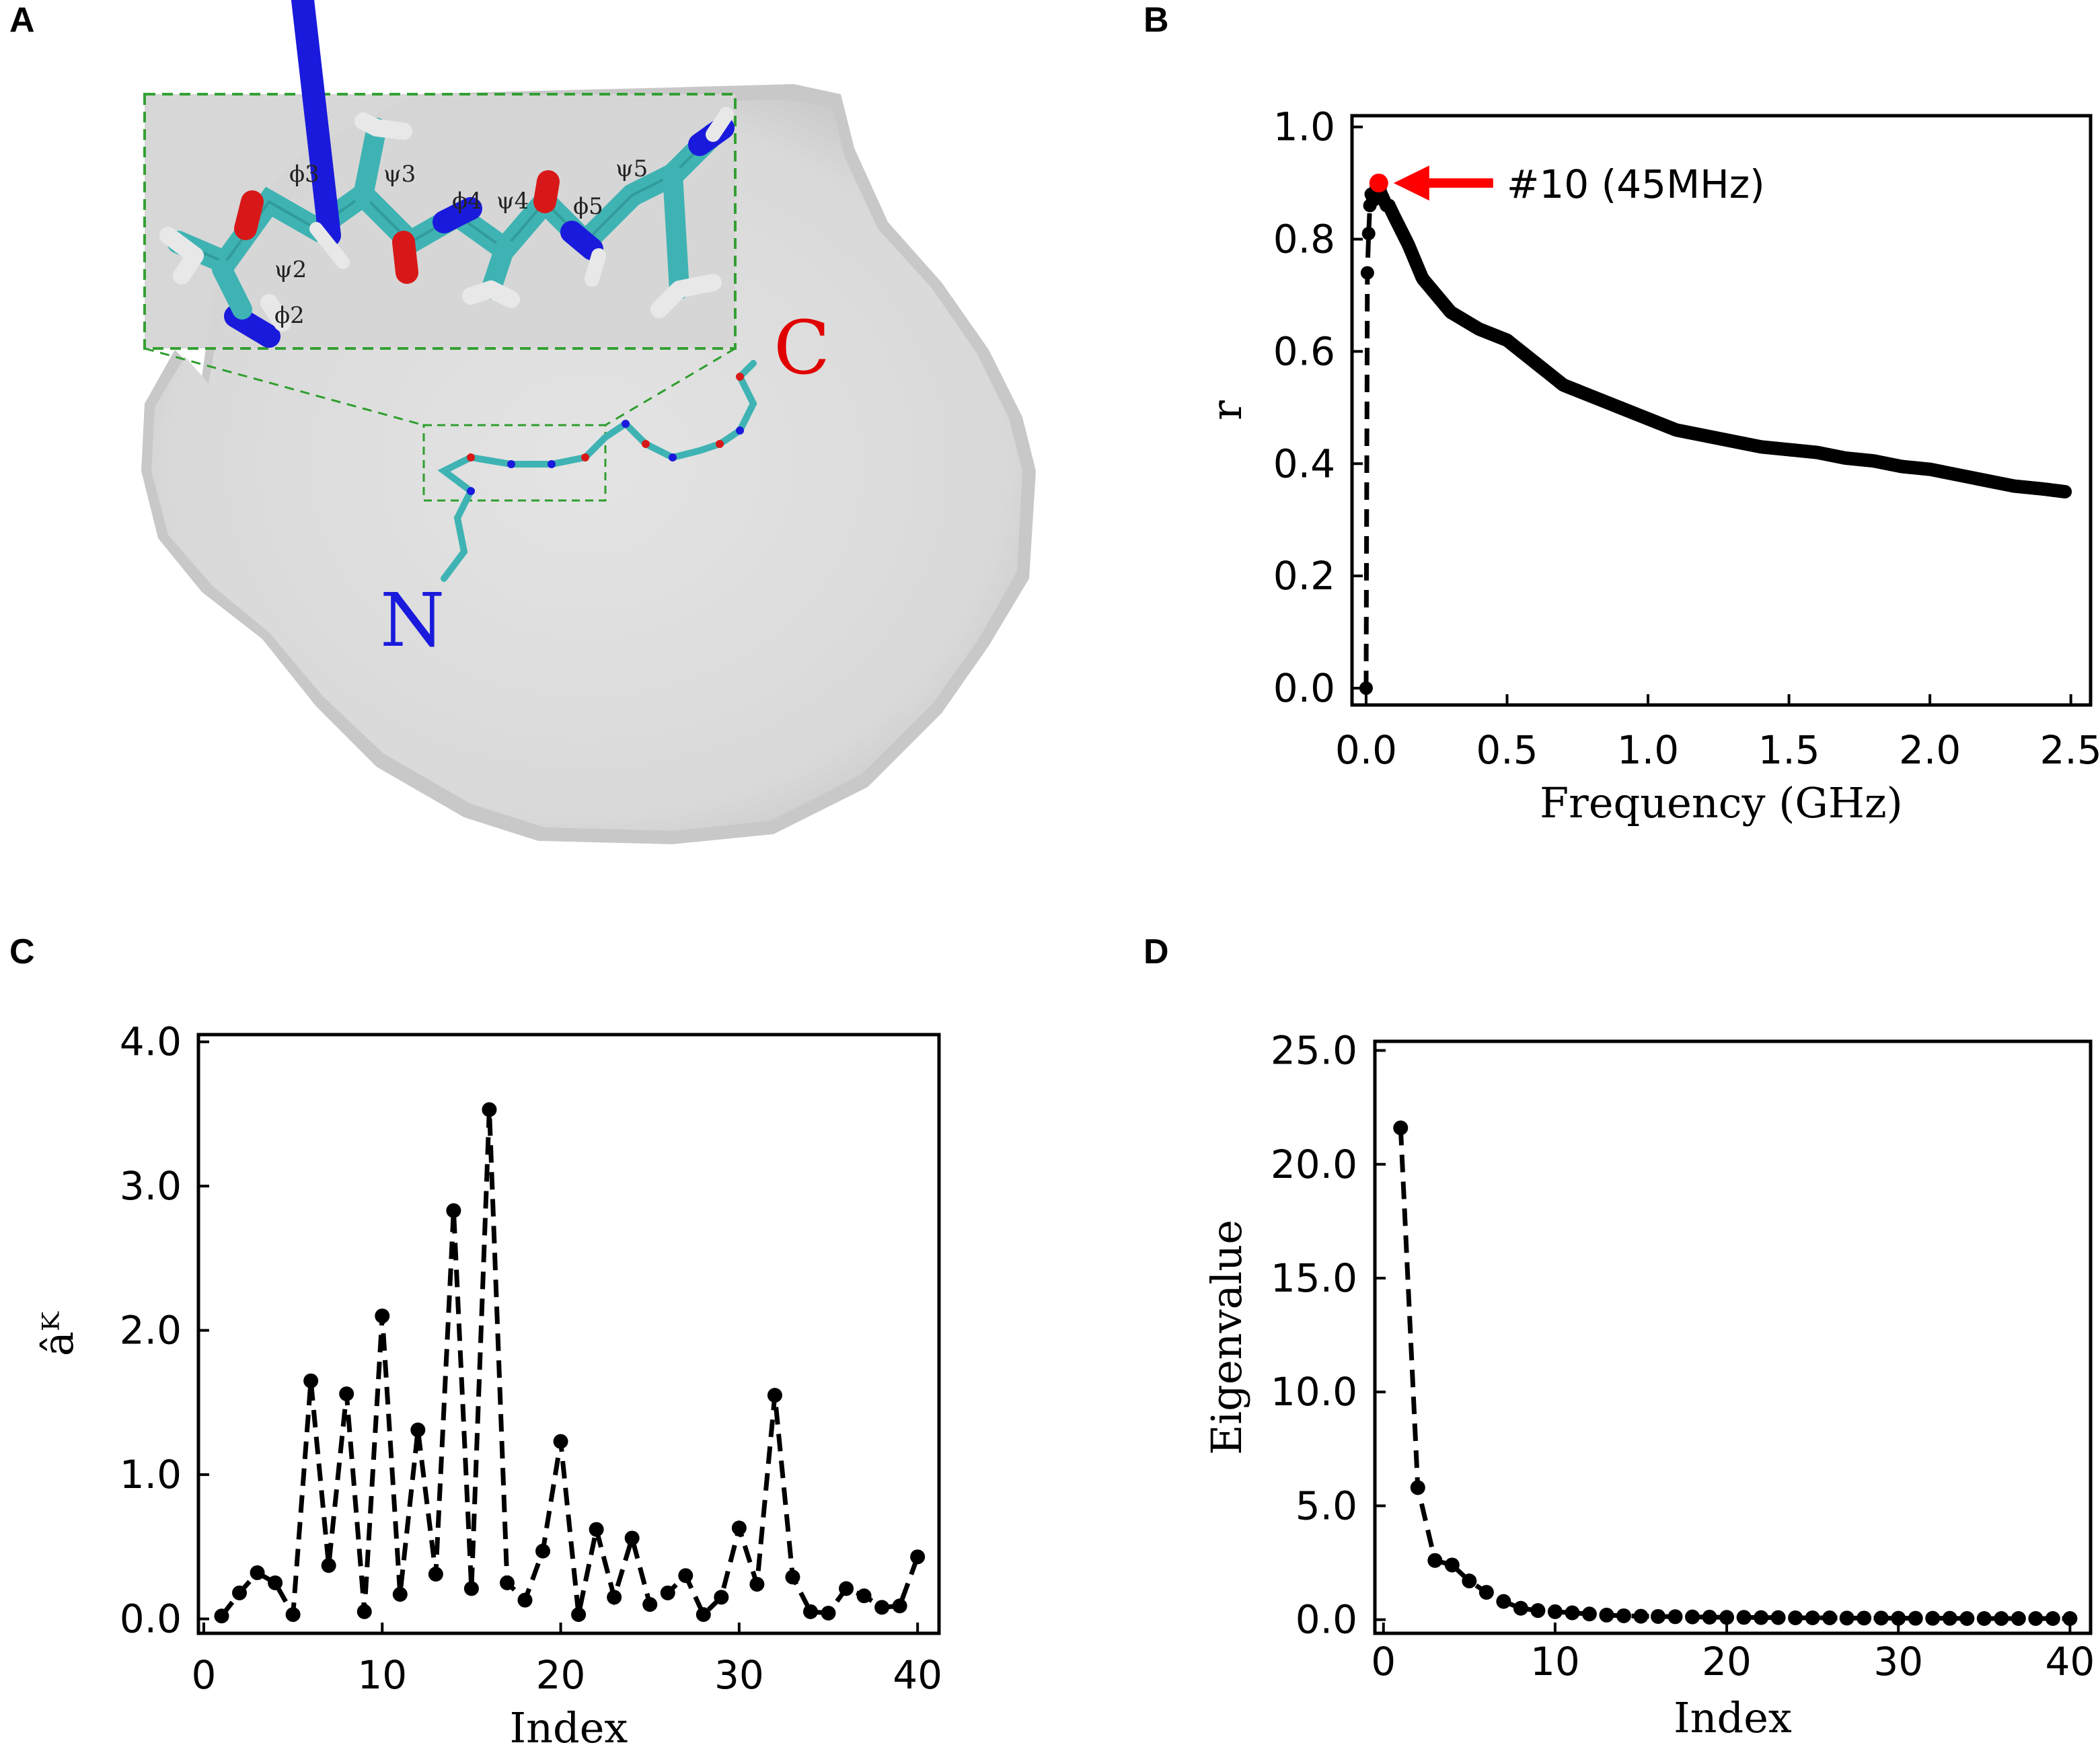 Image resolution: width=2100 pixels, height=1747 pixels. What do you see at coordinates (1383, 1661) in the screenshot?
I see `chart-d-xtick-label: 0` at bounding box center [1383, 1661].